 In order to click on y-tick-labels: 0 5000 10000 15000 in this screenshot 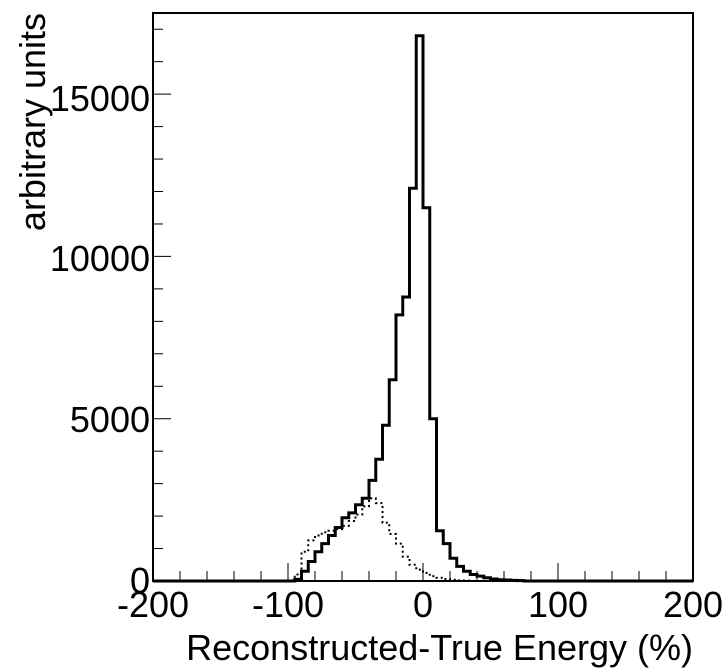, I will do `click(100, 339)`.